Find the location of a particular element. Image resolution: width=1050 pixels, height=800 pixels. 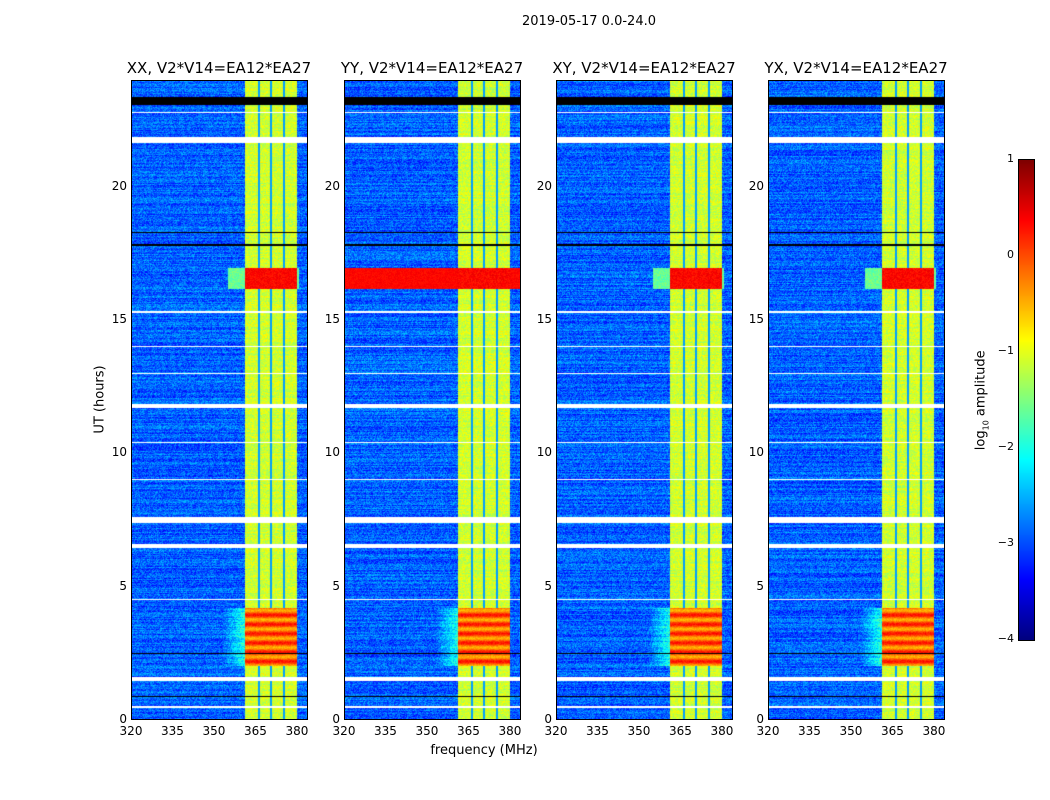

colorbar-tick-label: −2 is located at coordinates (1005, 446).